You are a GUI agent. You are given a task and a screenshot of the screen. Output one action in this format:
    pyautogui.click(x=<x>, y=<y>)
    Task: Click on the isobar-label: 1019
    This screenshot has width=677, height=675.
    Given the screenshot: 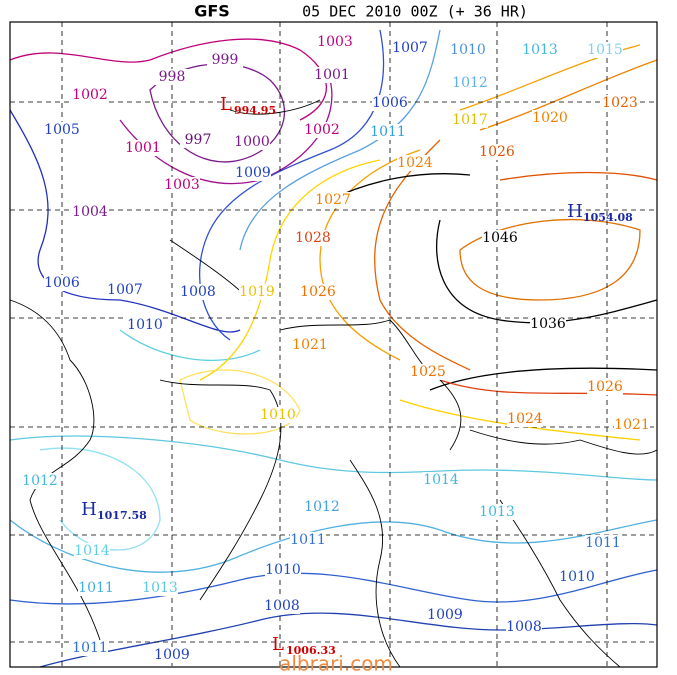 What is the action you would take?
    pyautogui.click(x=257, y=292)
    